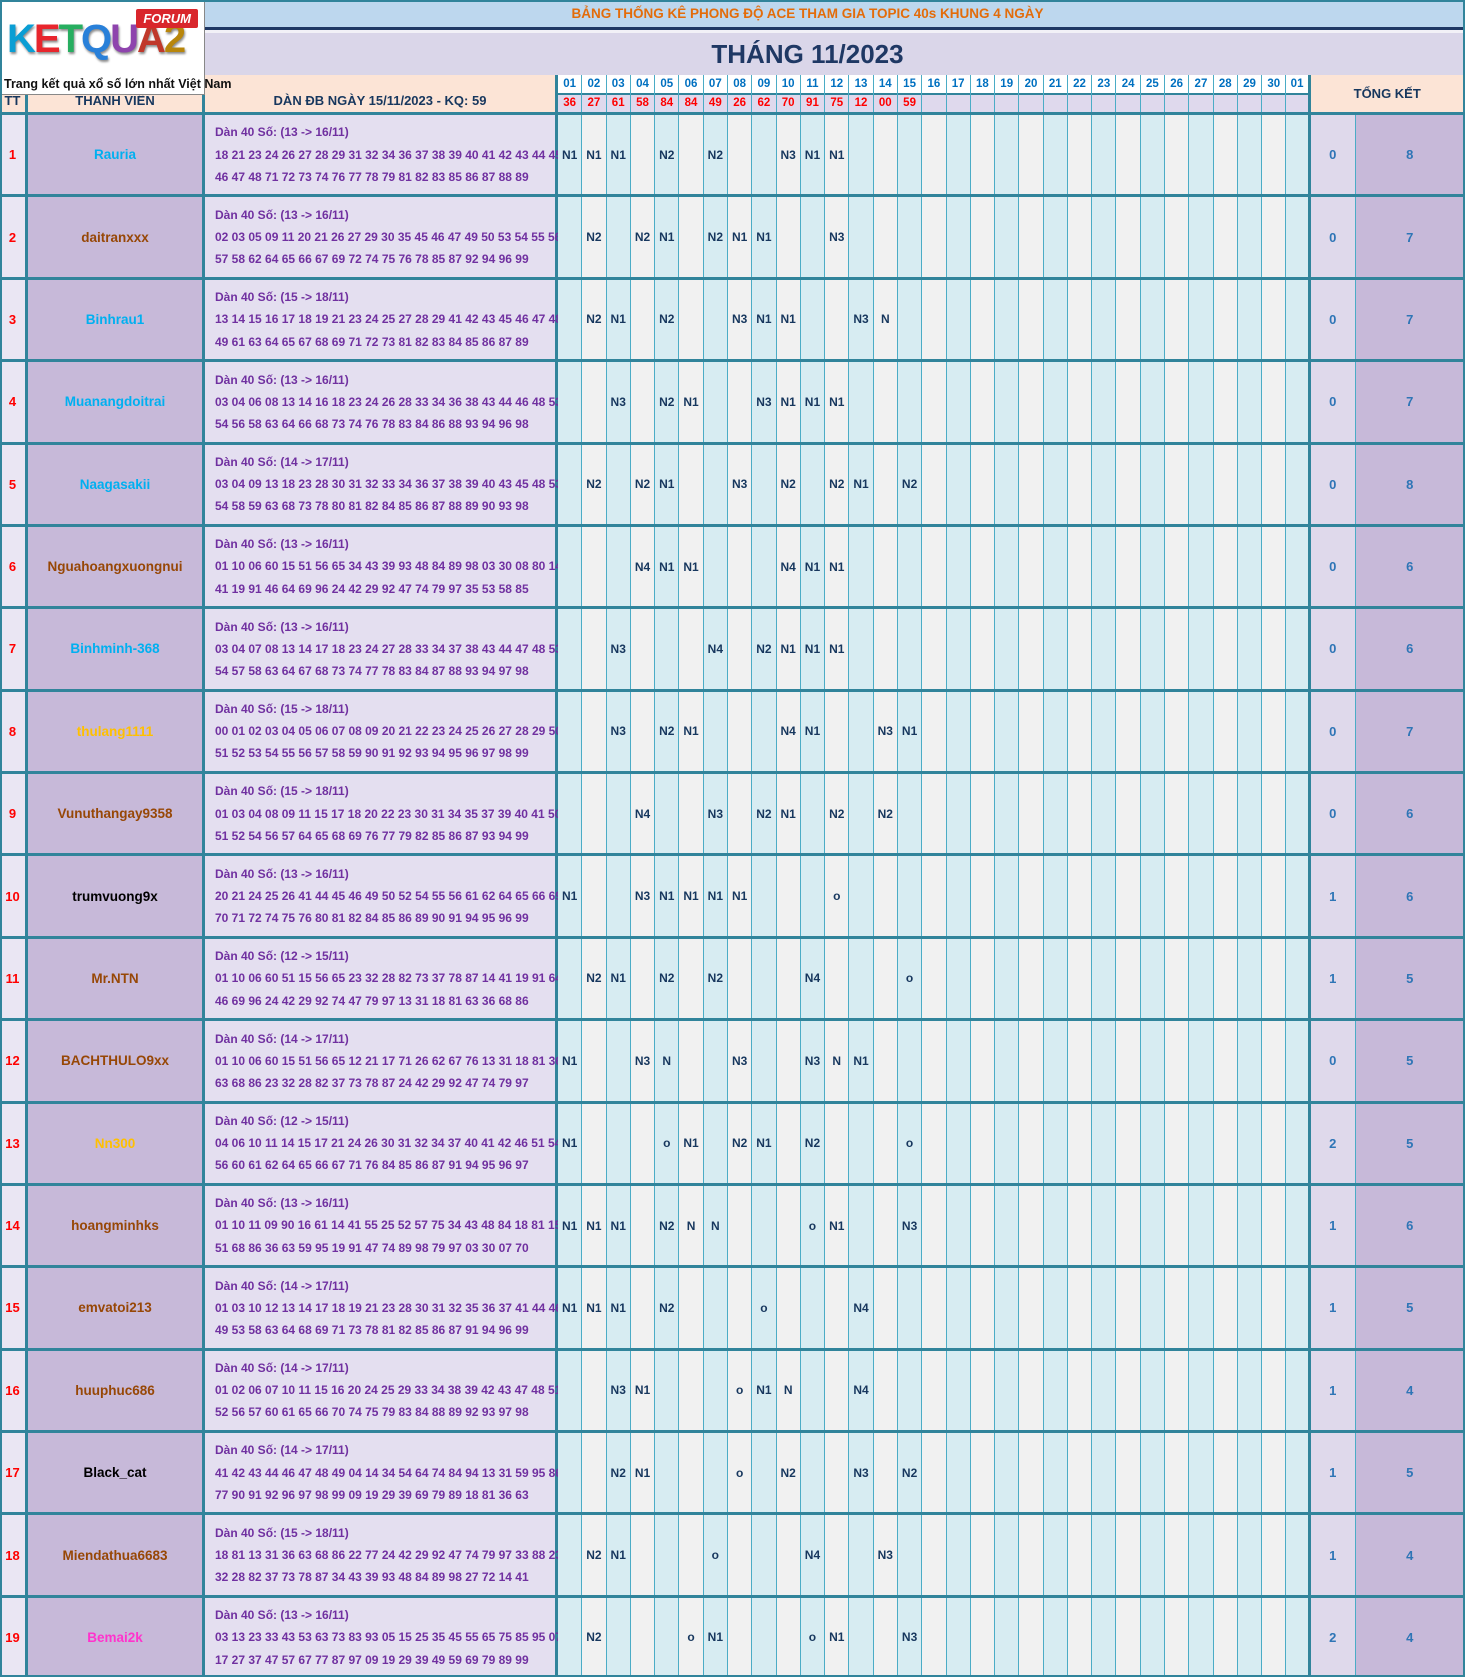 The height and width of the screenshot is (1677, 1465). I want to click on member-name: trumvuong9x, so click(116, 896).